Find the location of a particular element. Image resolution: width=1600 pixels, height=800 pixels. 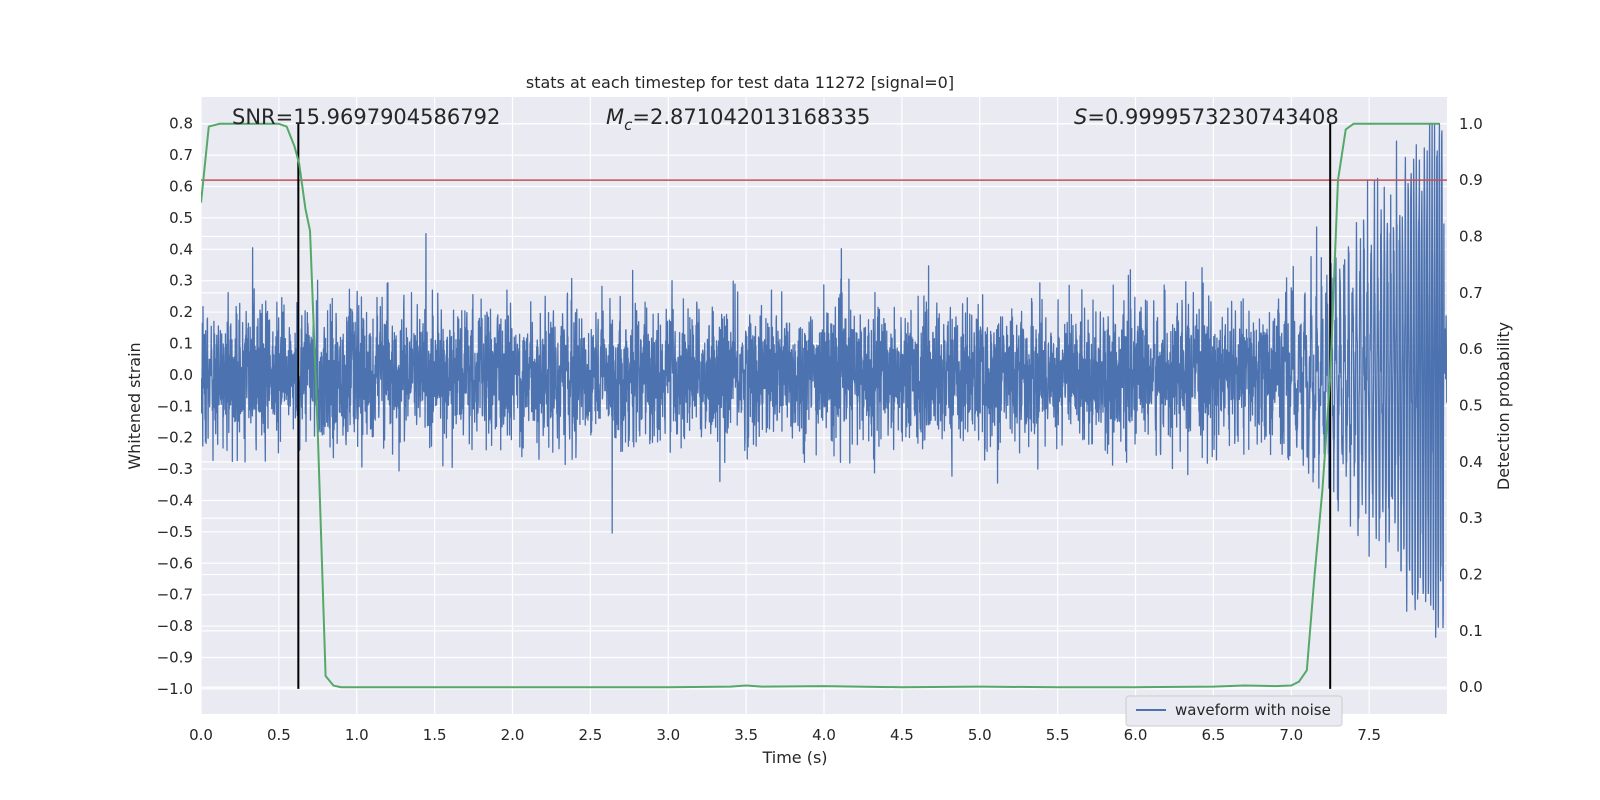

chirp-mass-value: =2.871042013168335 is located at coordinates (751, 117).